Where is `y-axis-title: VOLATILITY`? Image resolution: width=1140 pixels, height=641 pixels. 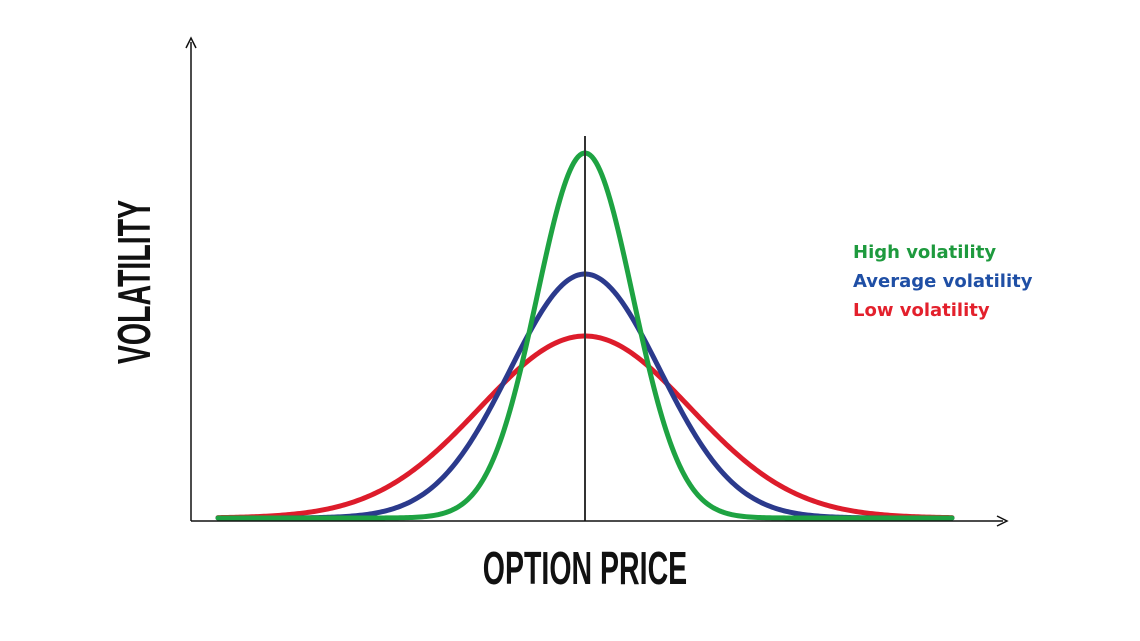
y-axis-title: VOLATILITY is located at coordinates (135, 282).